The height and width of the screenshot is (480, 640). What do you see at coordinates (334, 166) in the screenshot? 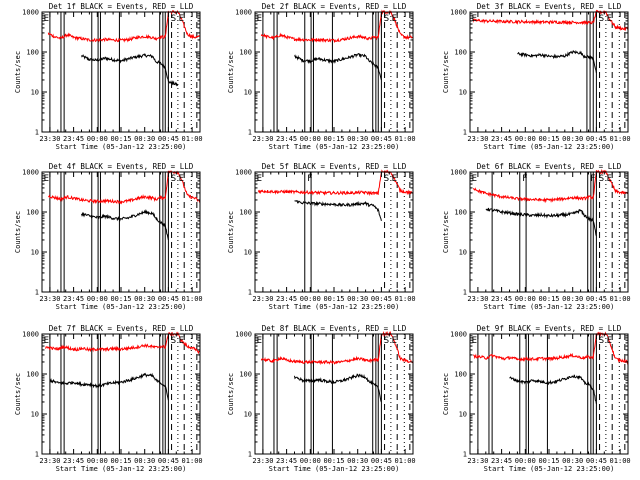
I see `plot-title: Det 5f BLACK = Events, RED = LLD` at bounding box center [334, 166].